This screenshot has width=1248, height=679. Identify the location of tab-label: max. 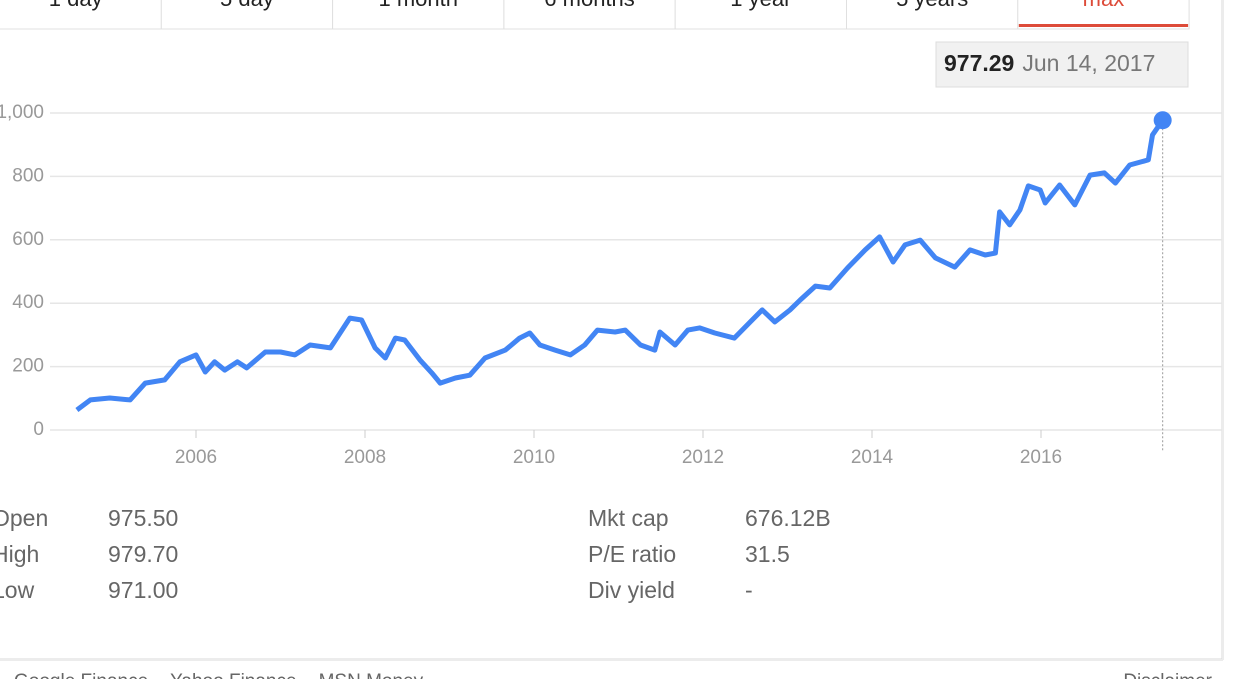
(1104, 5).